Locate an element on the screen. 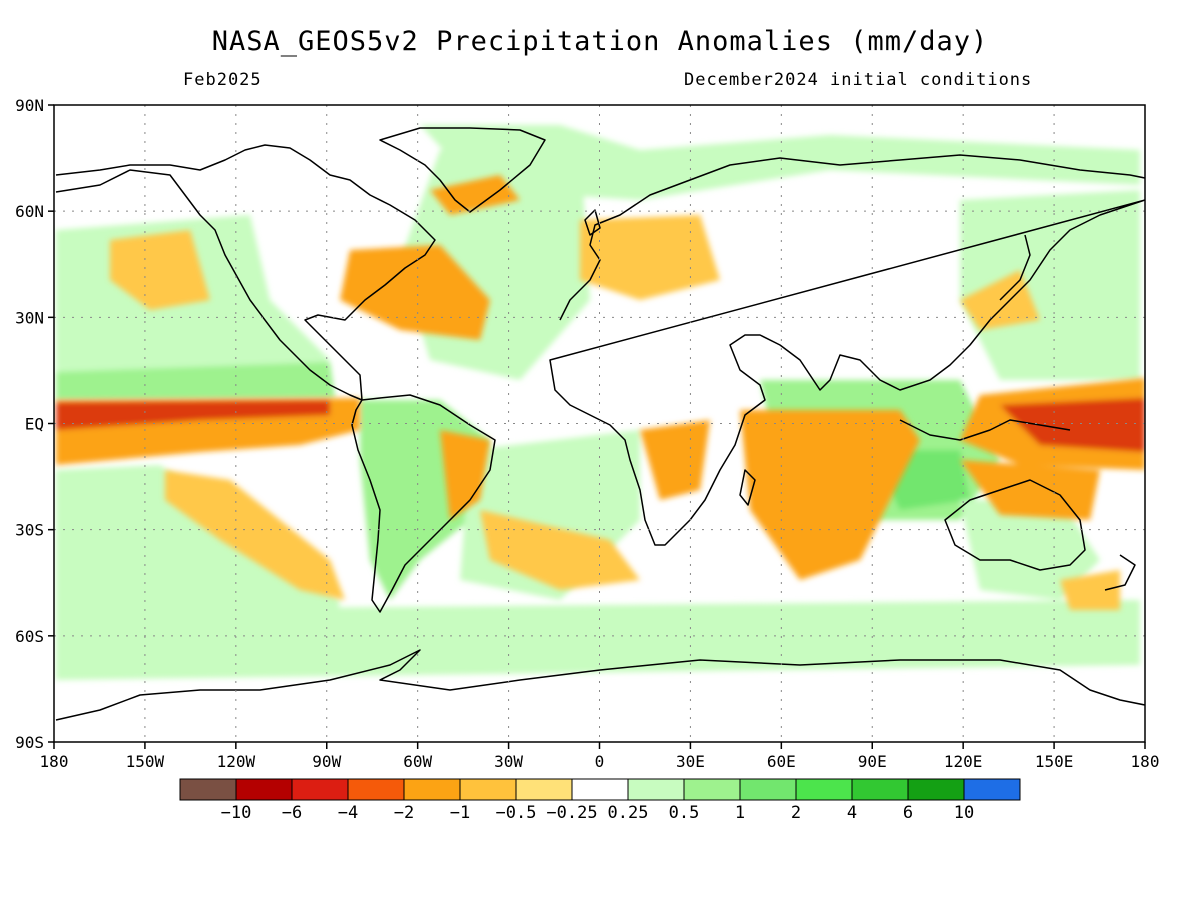 Image resolution: width=1200 pixels, height=900 pixels. lat-tick-label: EQ is located at coordinates (34, 424).